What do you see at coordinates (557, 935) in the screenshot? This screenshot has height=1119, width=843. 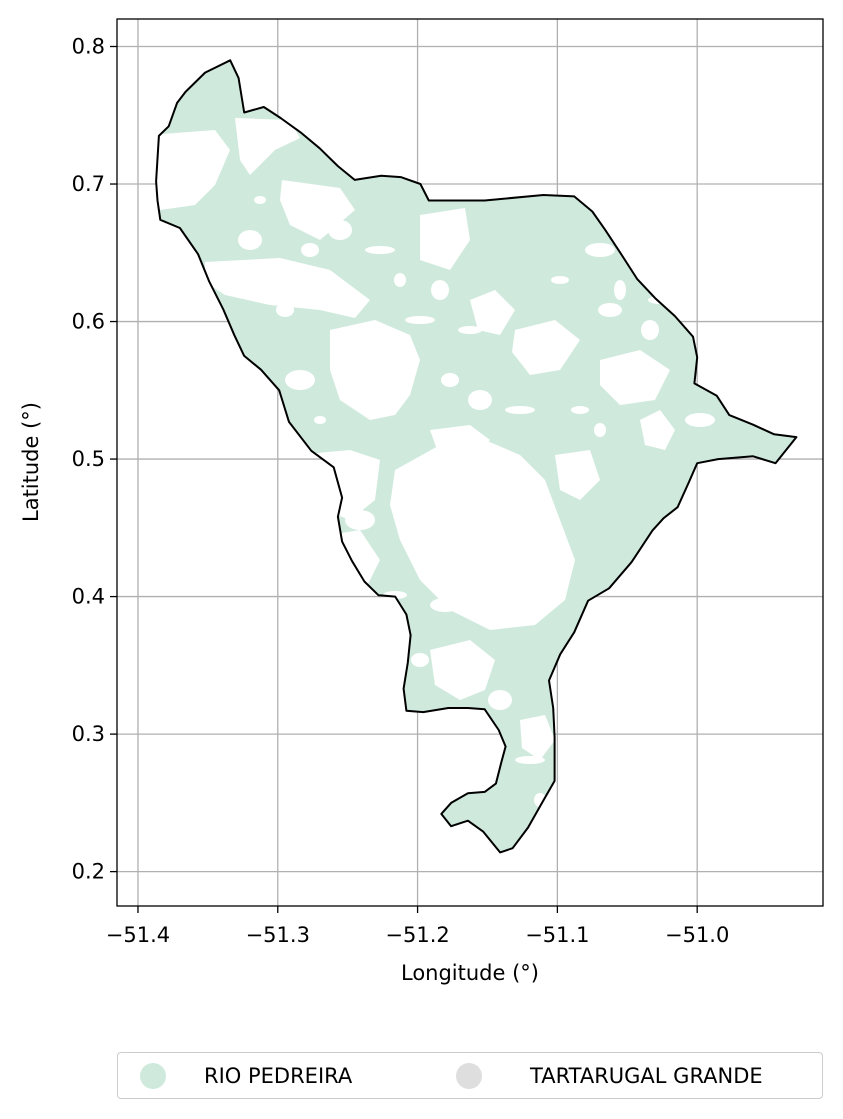 I see `x-tick-label: −51.1` at bounding box center [557, 935].